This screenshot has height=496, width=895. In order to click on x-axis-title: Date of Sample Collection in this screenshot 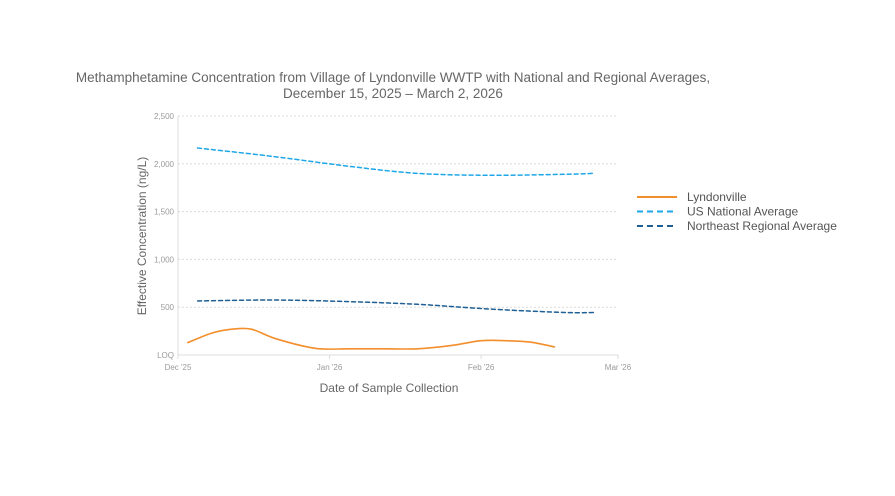, I will do `click(389, 388)`.